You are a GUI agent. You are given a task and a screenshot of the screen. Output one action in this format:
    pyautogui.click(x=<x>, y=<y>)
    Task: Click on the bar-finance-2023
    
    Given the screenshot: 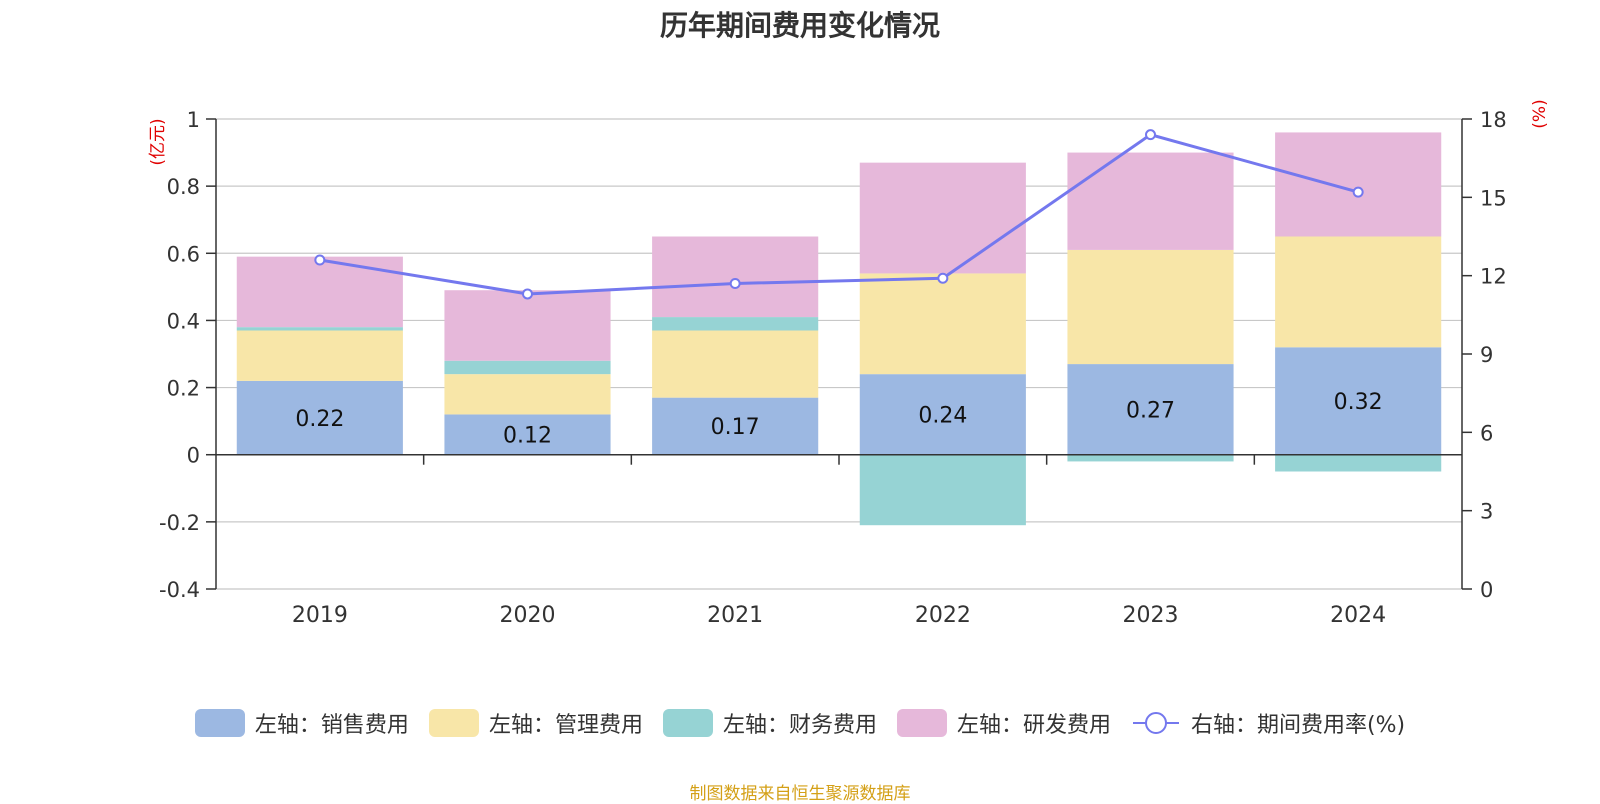 What is the action you would take?
    pyautogui.click(x=1150, y=458)
    